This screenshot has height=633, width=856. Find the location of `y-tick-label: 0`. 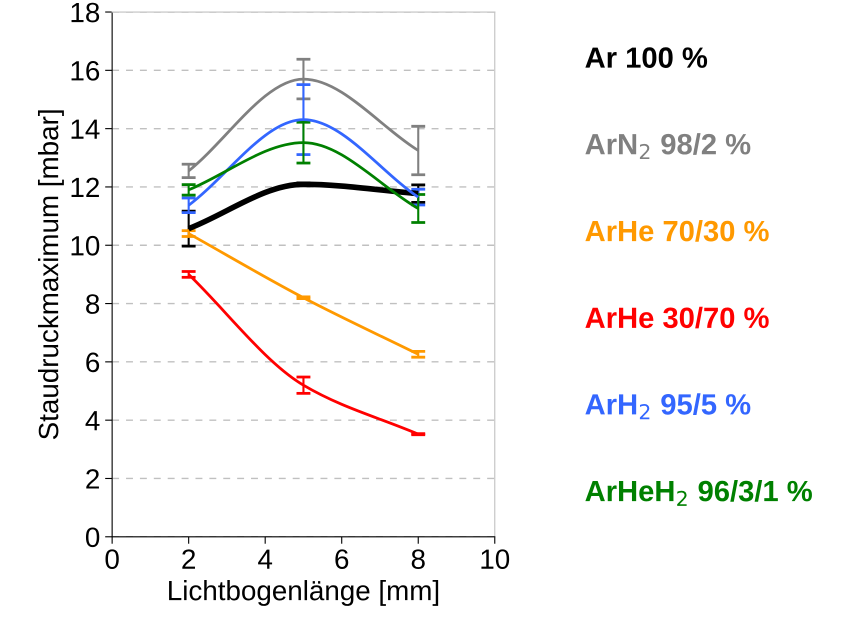

y-tick-label: 0 is located at coordinates (93, 537).